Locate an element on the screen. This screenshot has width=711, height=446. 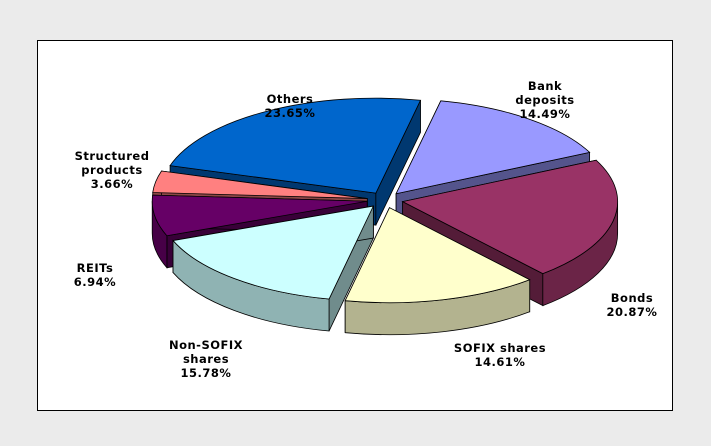
category-label: SOFIX shares is located at coordinates (500, 348).